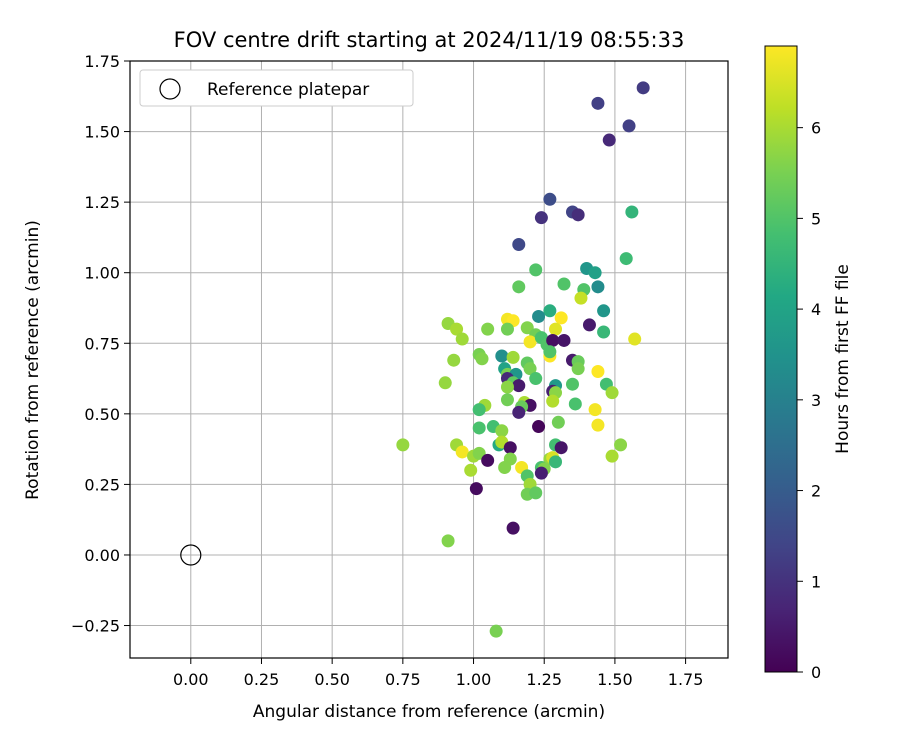 The image size is (900, 750). What do you see at coordinates (262, 679) in the screenshot?
I see `x-tick-label: 0.25` at bounding box center [262, 679].